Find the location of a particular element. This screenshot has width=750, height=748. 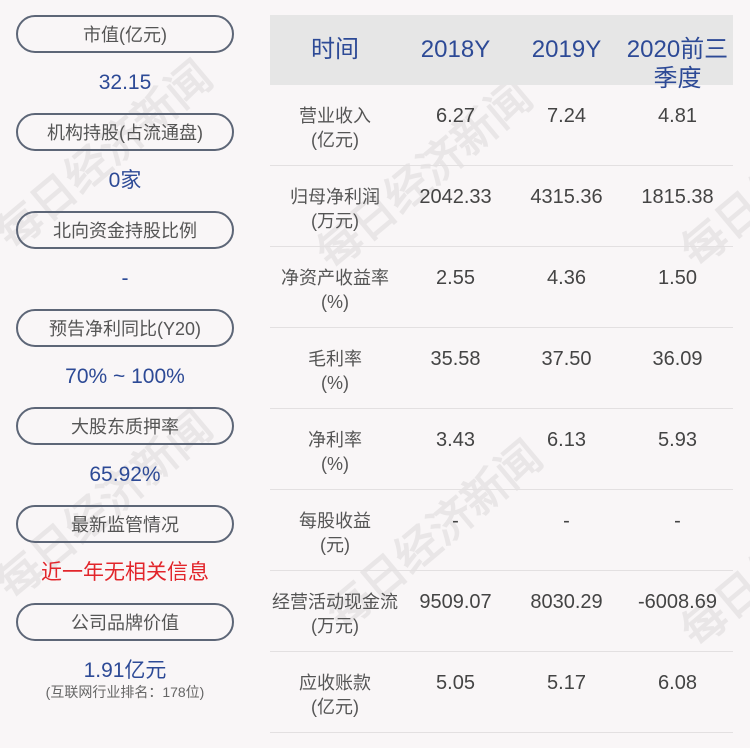

table-cell: 9509.07 is located at coordinates (455, 602).